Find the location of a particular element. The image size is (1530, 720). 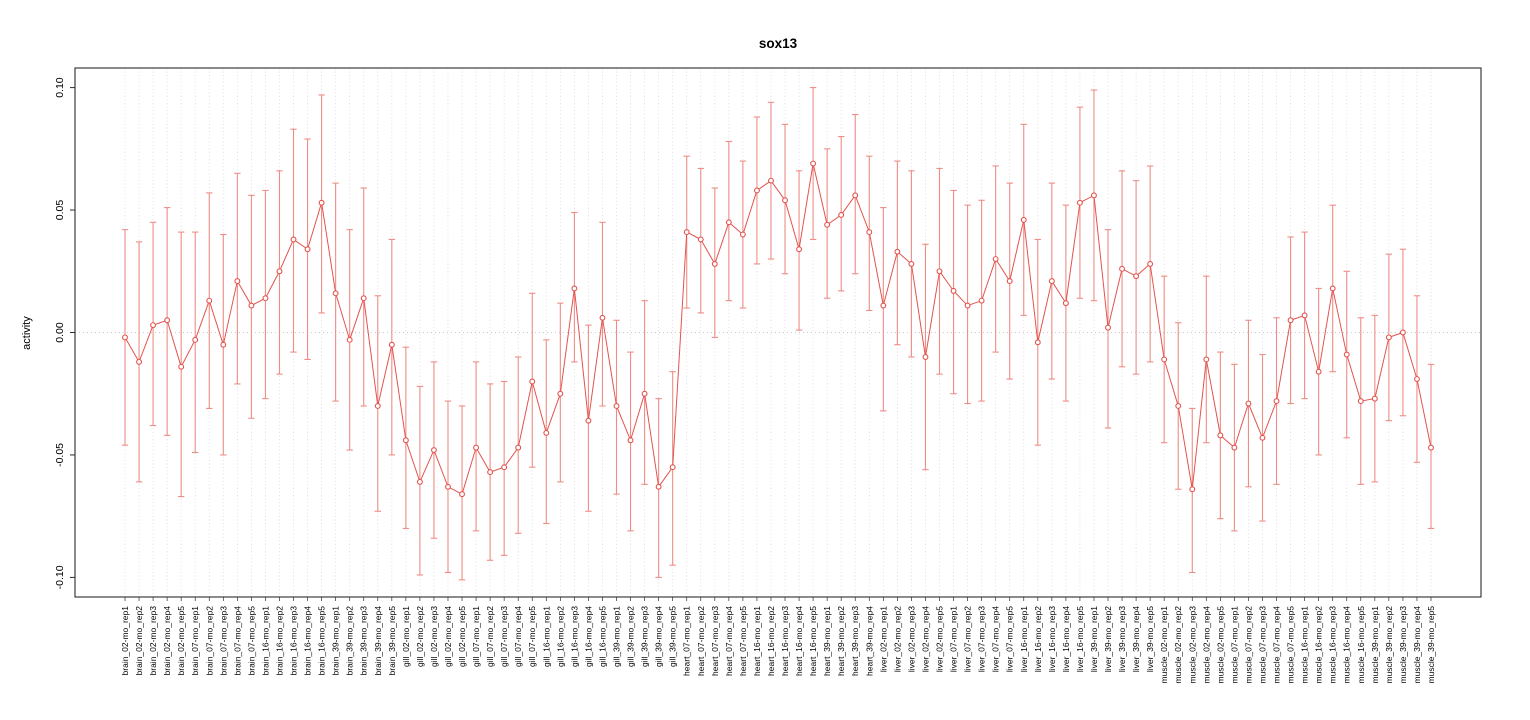

x-tick-label: gill_39-mo_rep2 is located at coordinates (631, 636).